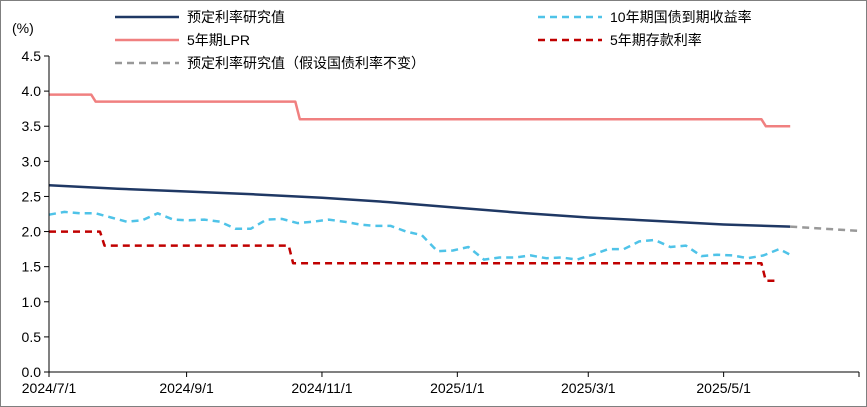 The image size is (867, 407). Describe the element at coordinates (306, 63) in the screenshot. I see `legend-label-2: 预定利率研究值（假设国债利率不变）` at that location.